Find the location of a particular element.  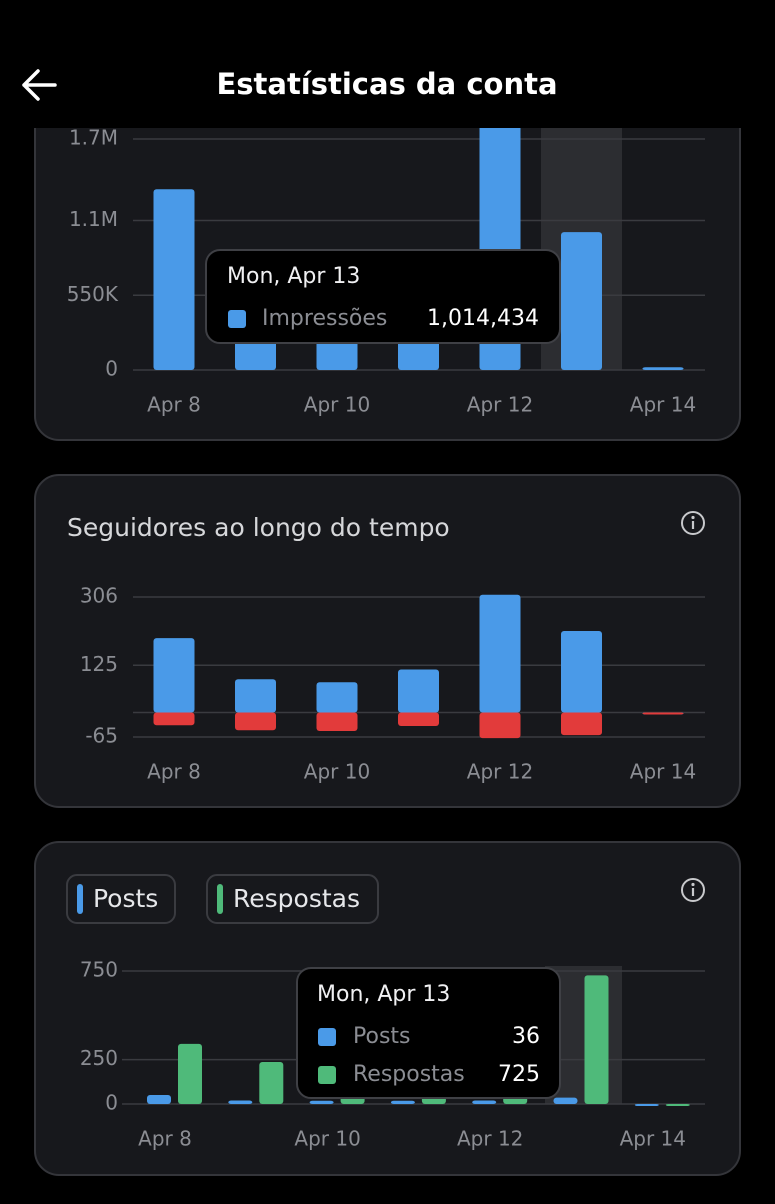

y-tick-label: 1.1M is located at coordinates (93, 219).